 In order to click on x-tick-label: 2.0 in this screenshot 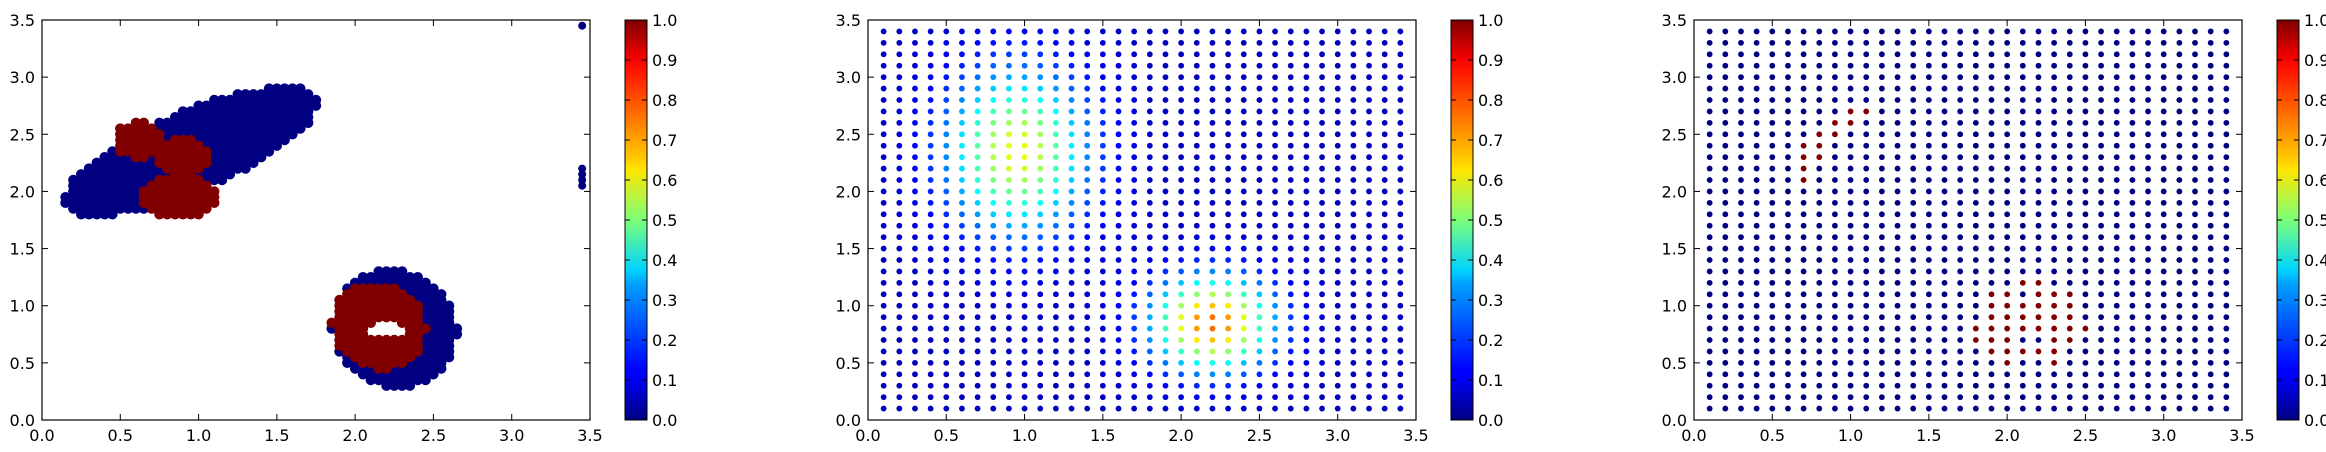, I will do `click(2006, 435)`.